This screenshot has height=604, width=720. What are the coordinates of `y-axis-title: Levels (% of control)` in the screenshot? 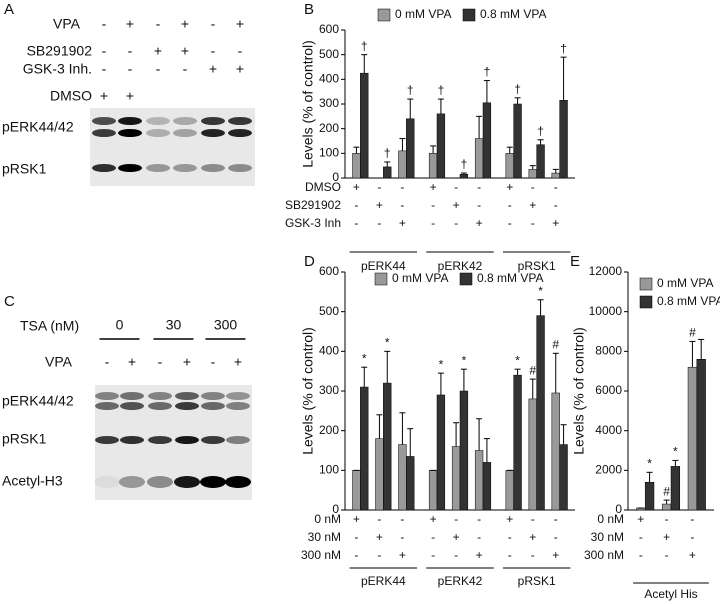 It's located at (308, 104).